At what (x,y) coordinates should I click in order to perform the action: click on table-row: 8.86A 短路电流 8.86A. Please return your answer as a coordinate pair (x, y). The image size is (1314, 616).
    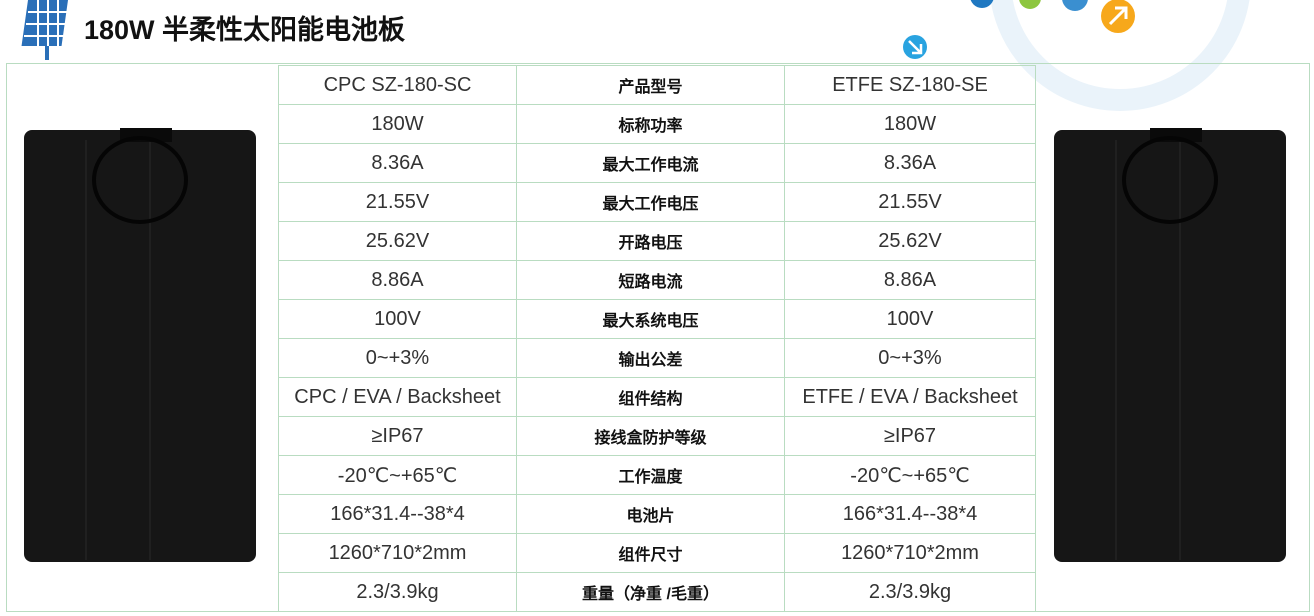
    Looking at the image, I should click on (657, 280).